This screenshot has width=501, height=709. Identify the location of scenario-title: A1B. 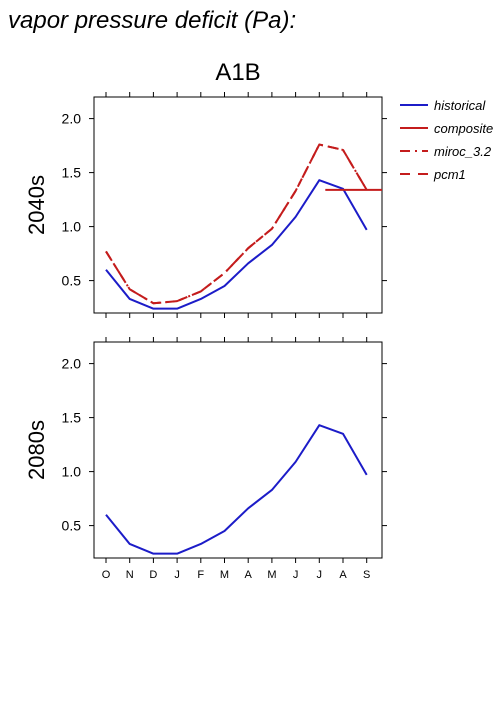
(237, 72).